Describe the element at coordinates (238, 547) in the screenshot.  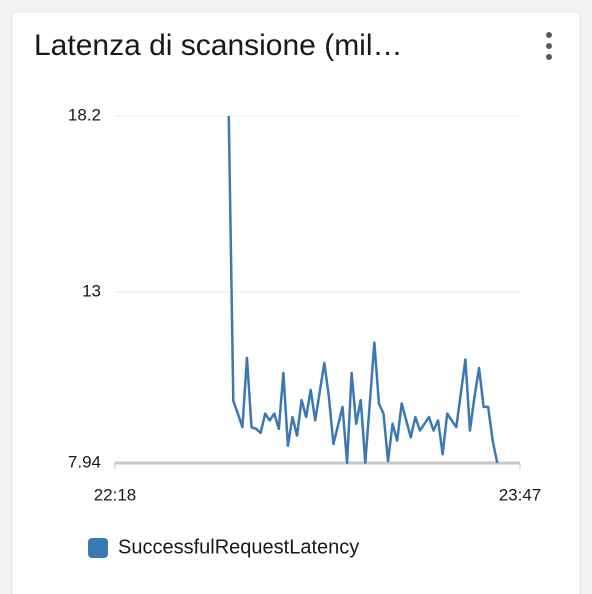
I see `legend-label: SuccessfulRequestLatency` at that location.